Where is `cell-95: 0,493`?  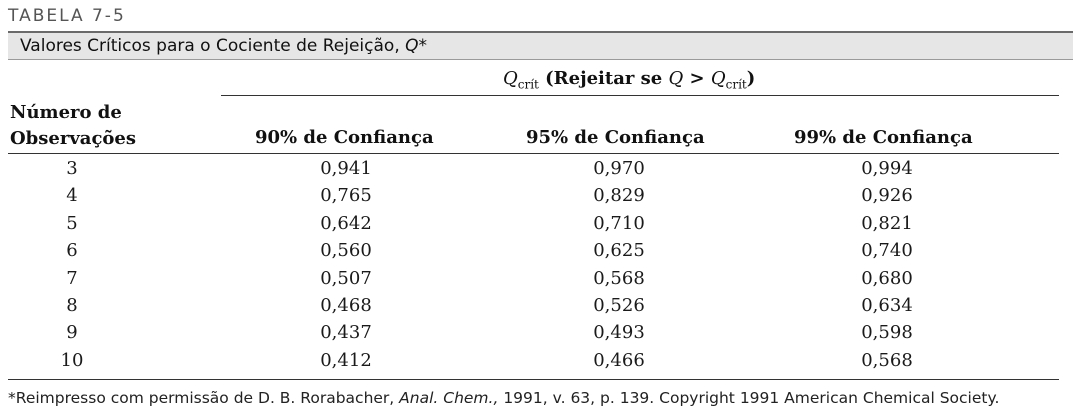 cell-95: 0,493 is located at coordinates (619, 333).